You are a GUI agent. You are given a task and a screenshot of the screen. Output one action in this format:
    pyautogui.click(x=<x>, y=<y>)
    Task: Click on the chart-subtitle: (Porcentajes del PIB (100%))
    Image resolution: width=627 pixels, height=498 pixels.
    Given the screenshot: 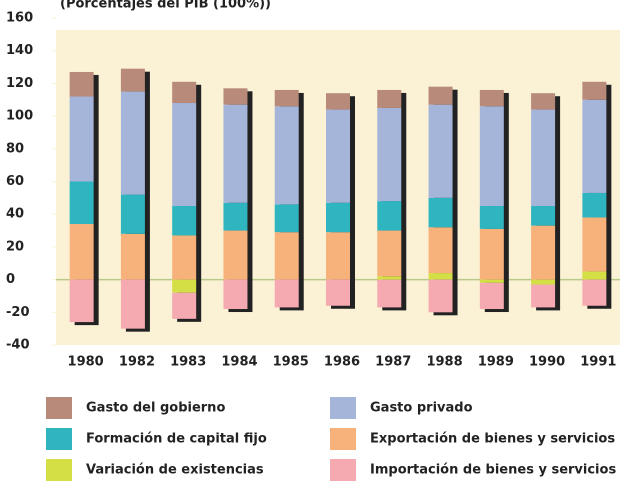 What is the action you would take?
    pyautogui.click(x=165, y=6)
    